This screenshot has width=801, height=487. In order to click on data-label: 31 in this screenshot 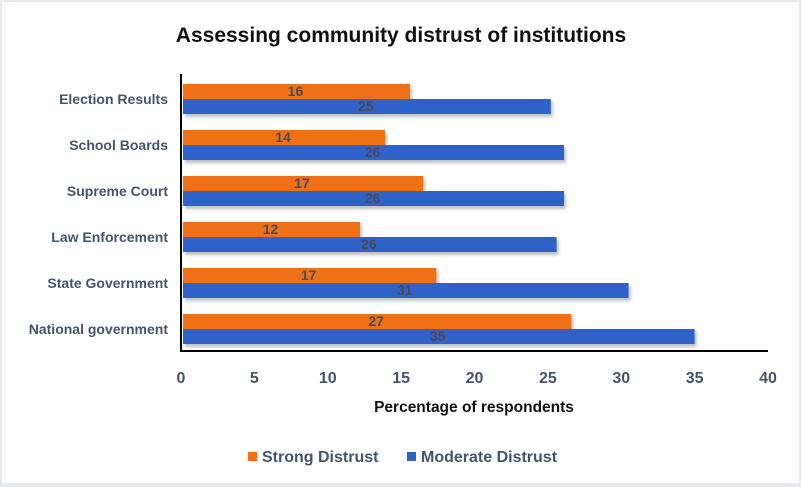, I will do `click(405, 290)`.